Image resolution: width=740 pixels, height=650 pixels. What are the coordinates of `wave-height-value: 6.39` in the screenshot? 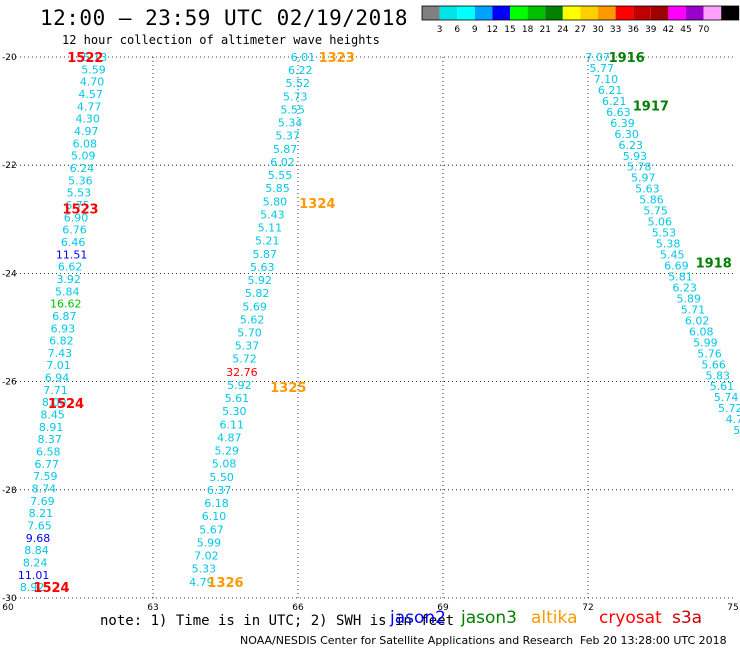 It's located at (622, 123).